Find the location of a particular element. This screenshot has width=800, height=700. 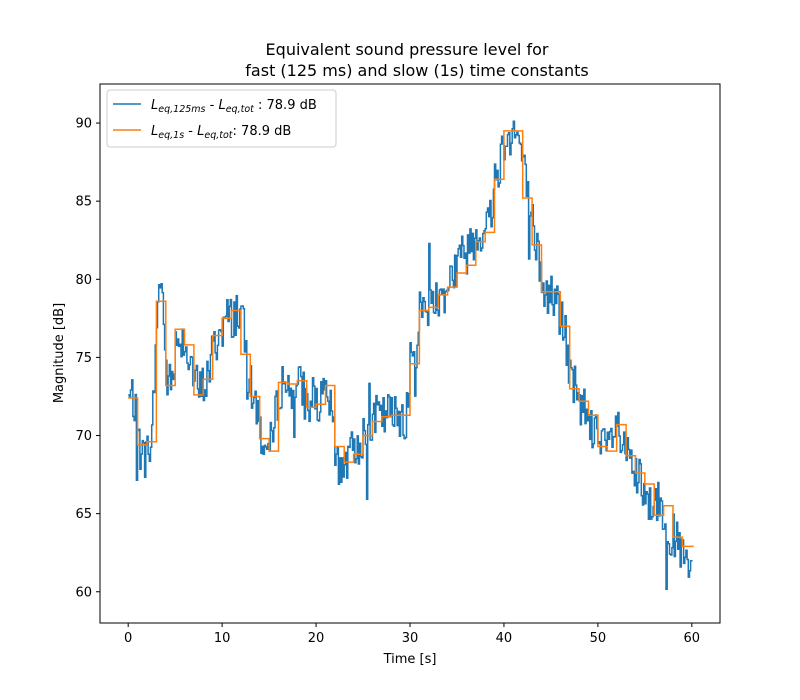

legend-box is located at coordinates (221, 118).